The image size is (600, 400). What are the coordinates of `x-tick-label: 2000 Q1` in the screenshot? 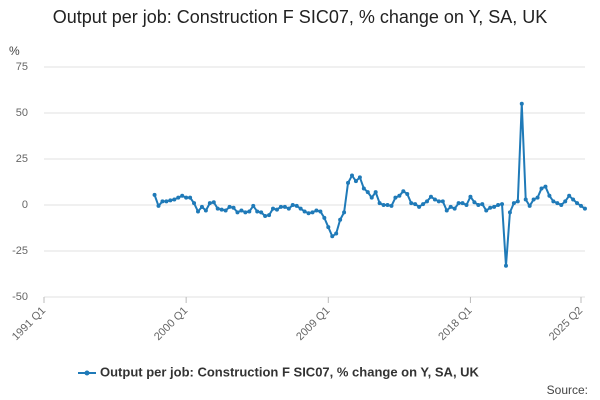 It's located at (171, 324).